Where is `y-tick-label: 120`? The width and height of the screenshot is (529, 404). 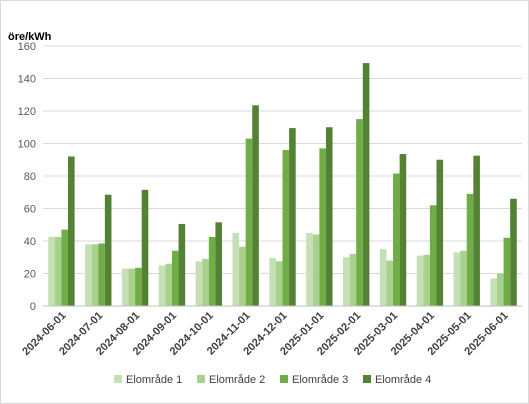
y-tick-label: 120 is located at coordinates (27, 112).